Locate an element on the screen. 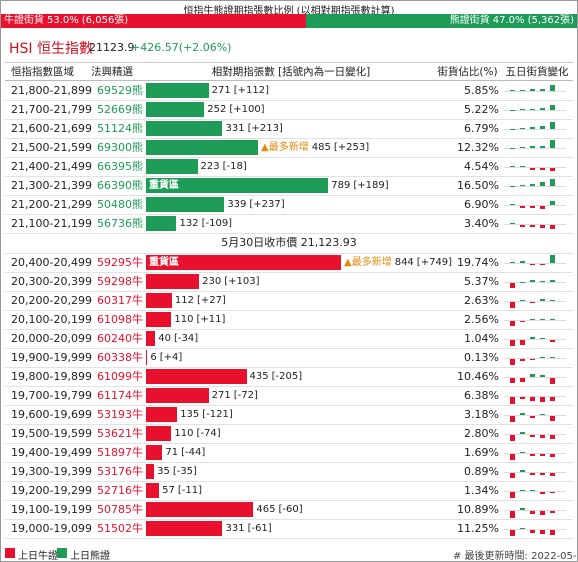 The width and height of the screenshot is (578, 562). change: [+237] is located at coordinates (267, 204).